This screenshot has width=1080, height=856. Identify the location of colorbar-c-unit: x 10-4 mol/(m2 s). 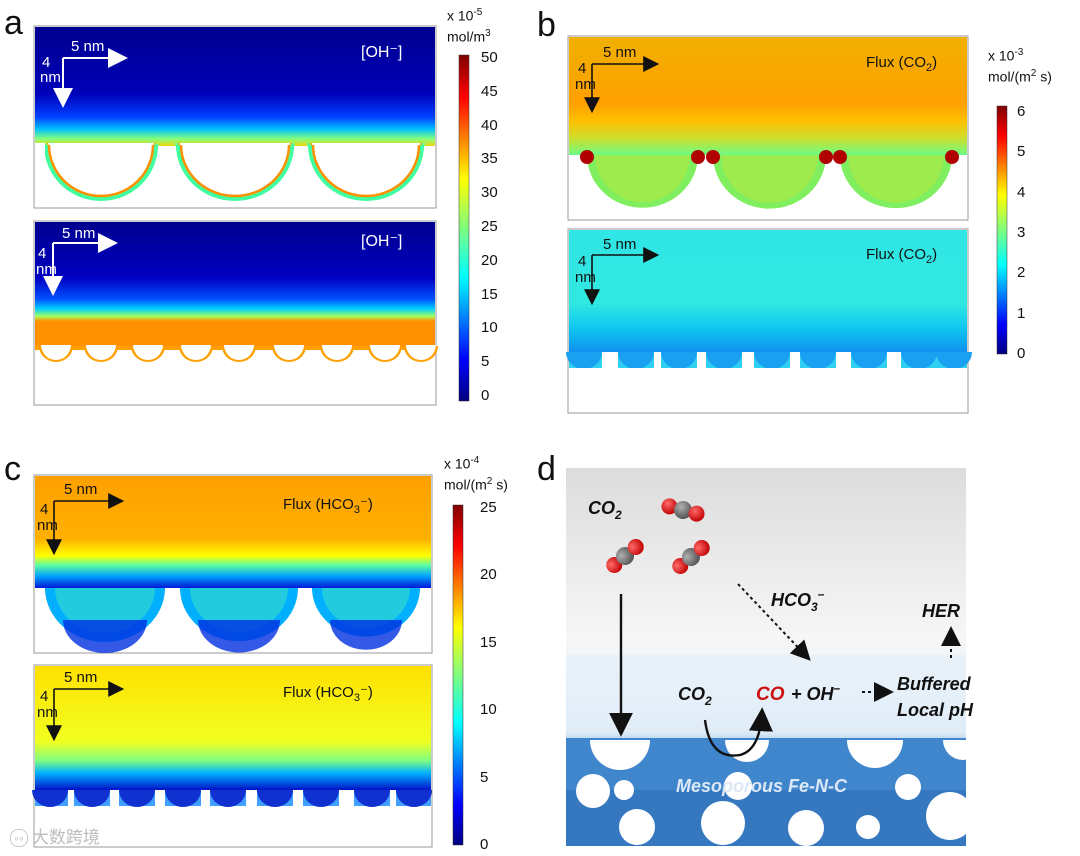
(476, 474).